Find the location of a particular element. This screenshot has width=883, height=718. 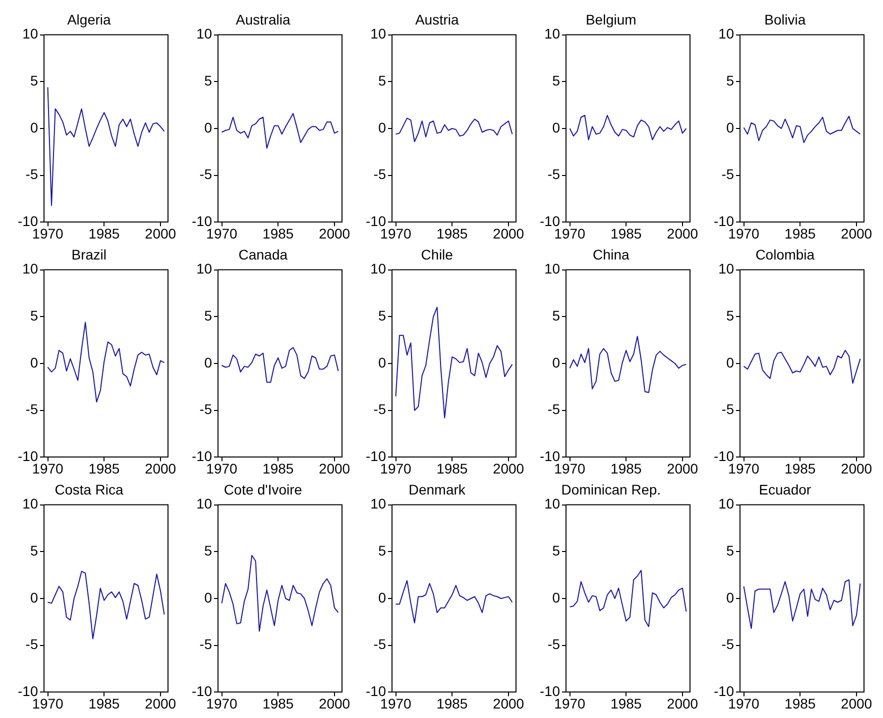

chart-title: Brazil is located at coordinates (89, 254).